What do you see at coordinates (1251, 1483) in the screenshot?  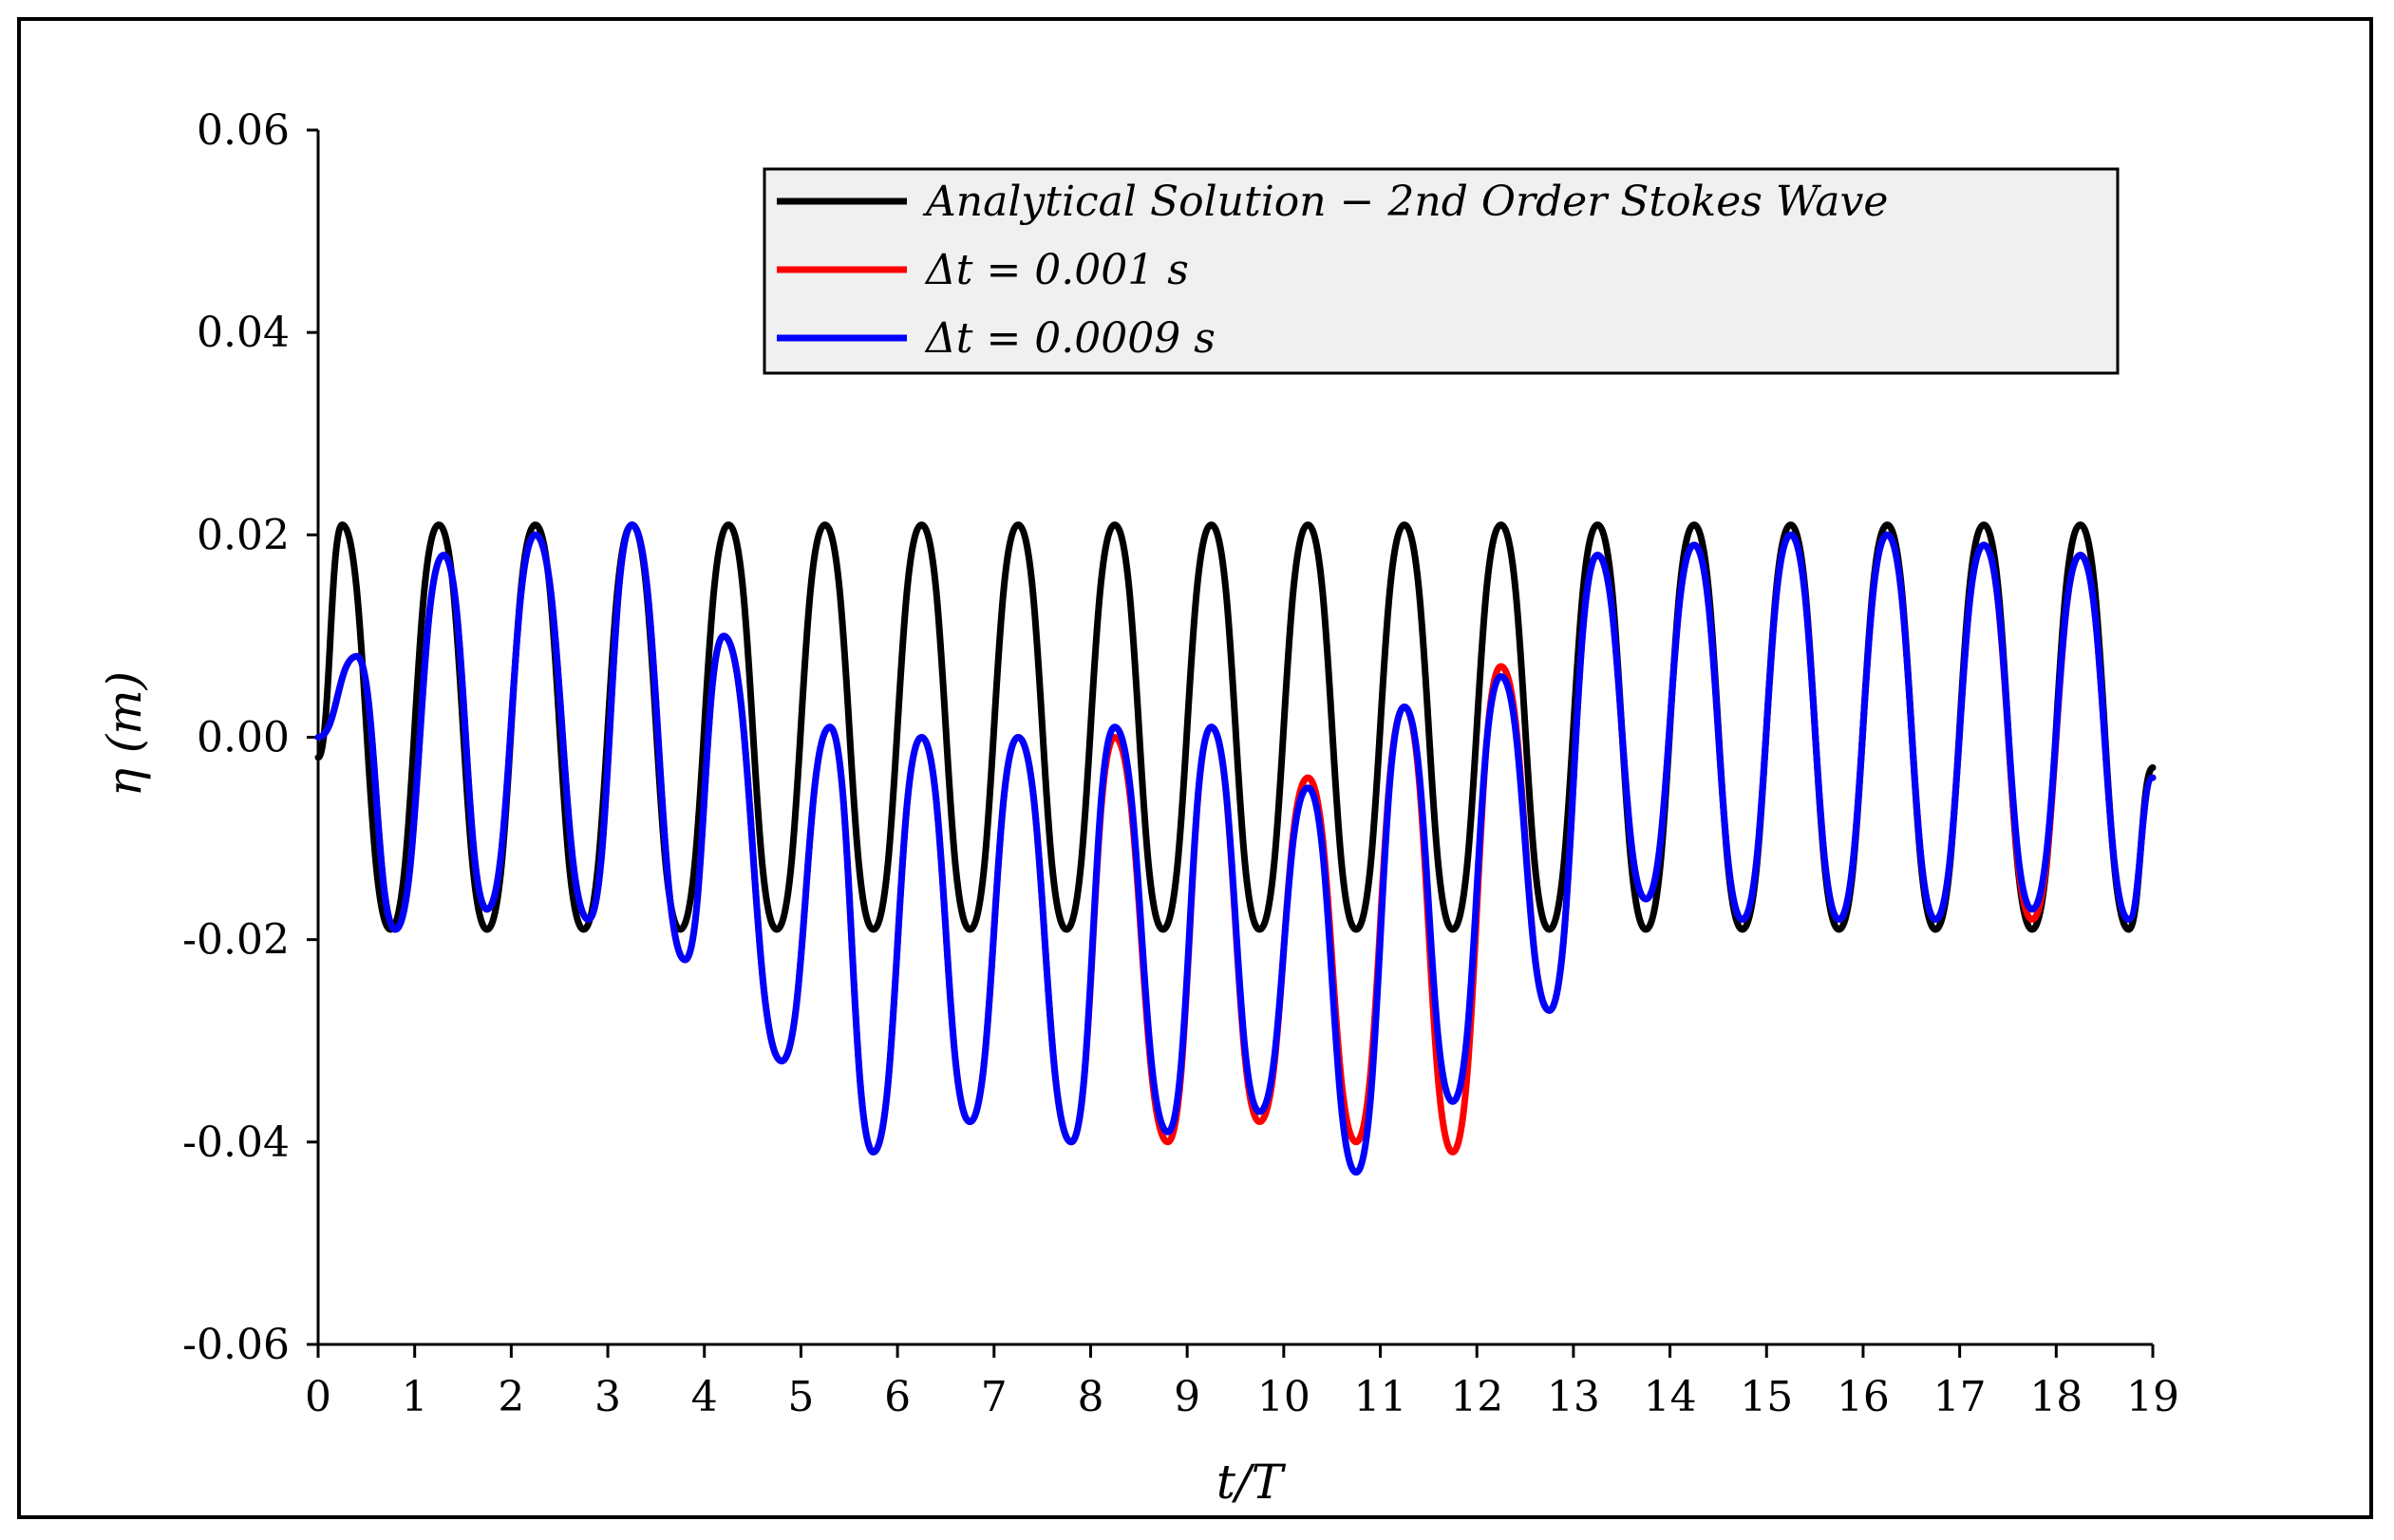 I see `x-axis-title: t/T` at bounding box center [1251, 1483].